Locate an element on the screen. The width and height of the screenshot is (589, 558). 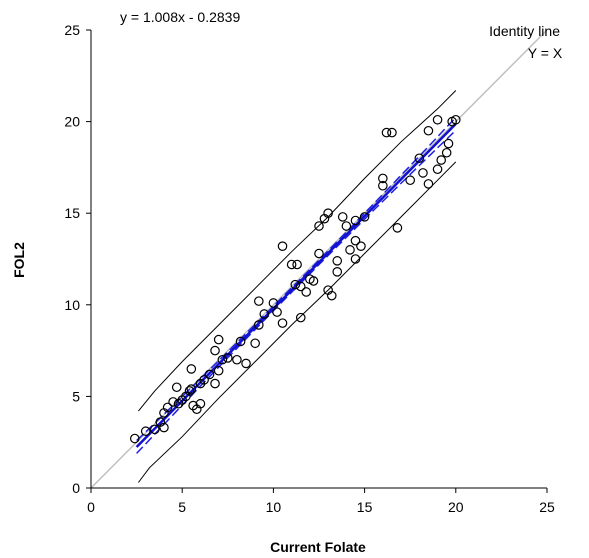
x-tick-label: 10 is located at coordinates (274, 507).